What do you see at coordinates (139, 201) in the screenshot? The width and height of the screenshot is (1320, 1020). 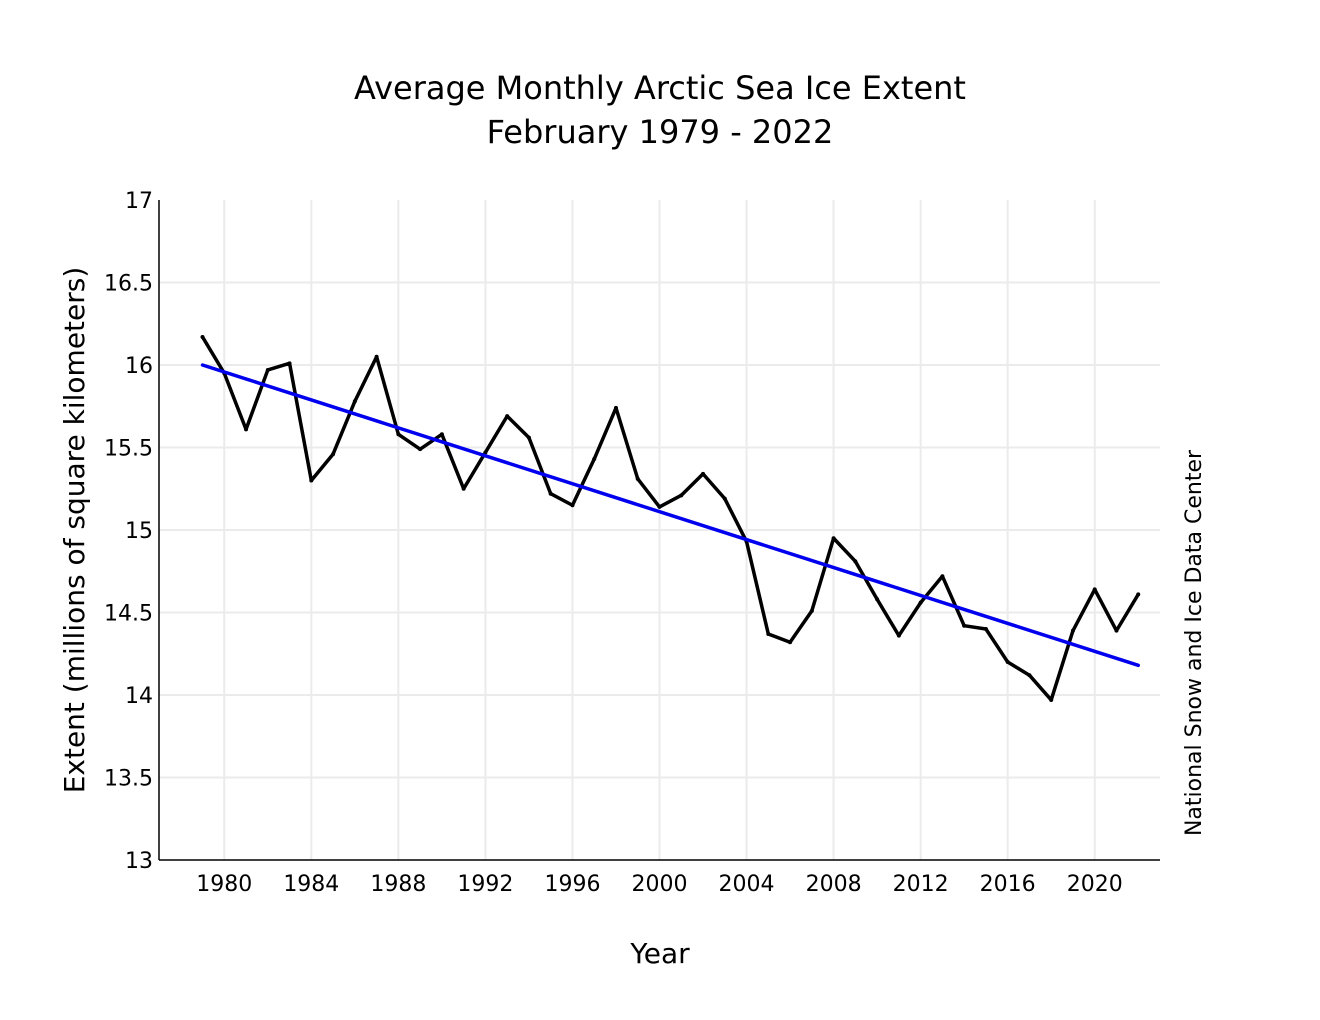 I see `y-tick-label: 17` at bounding box center [139, 201].